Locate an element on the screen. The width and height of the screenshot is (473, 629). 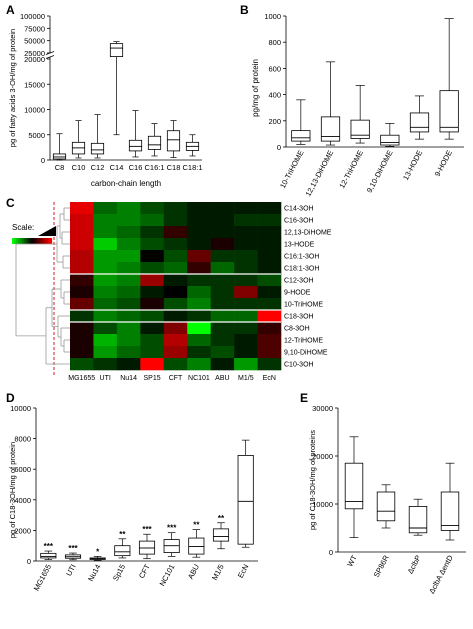
y-tick-label: 1000 is located at coordinates (272, 16).